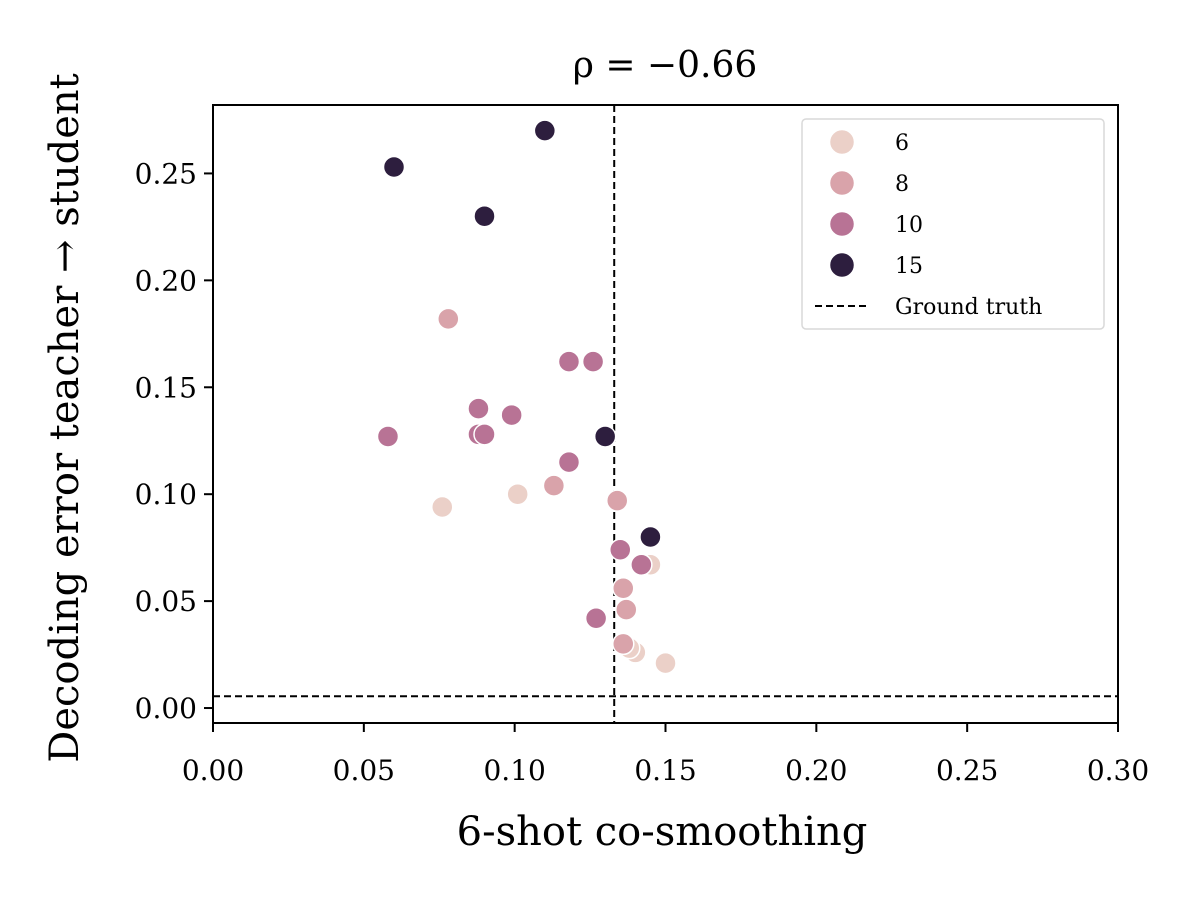  What do you see at coordinates (816, 770) in the screenshot?
I see `x-tick-label: 0.20` at bounding box center [816, 770].